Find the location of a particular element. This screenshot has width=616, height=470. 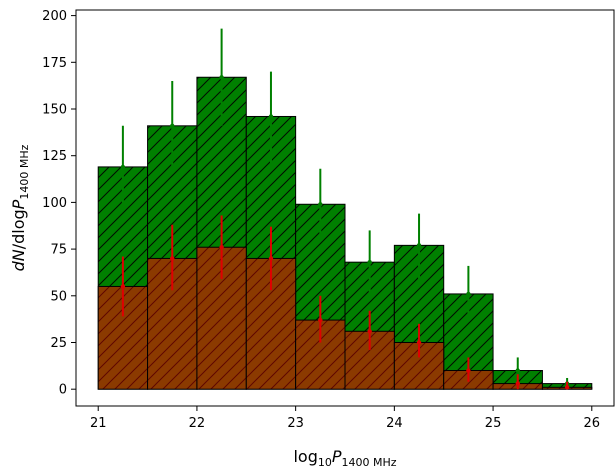

y-tick-label: 25 is located at coordinates (58, 343).